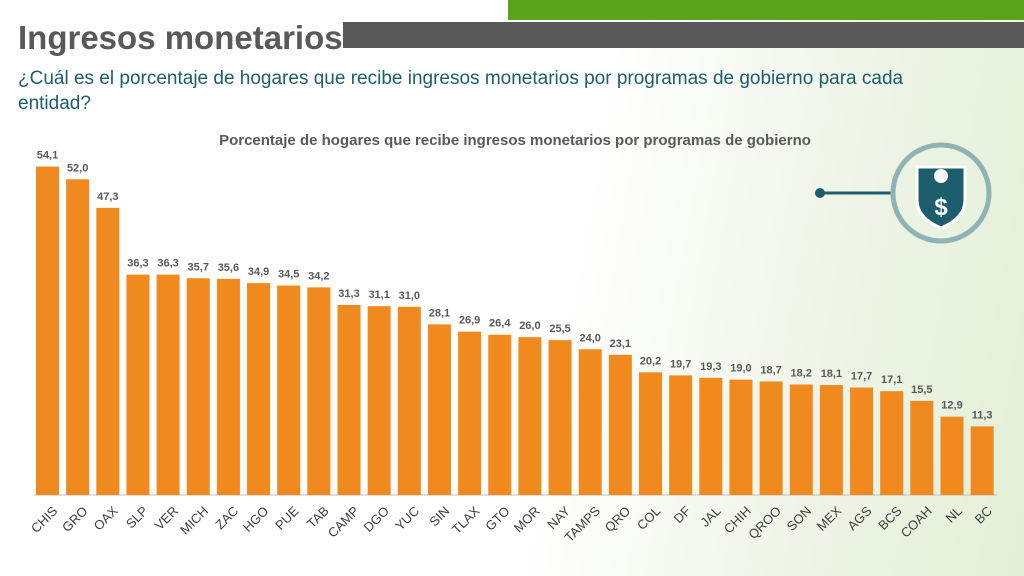 This screenshot has height=576, width=1024. Describe the element at coordinates (711, 436) in the screenshot. I see `bar-jal` at that location.